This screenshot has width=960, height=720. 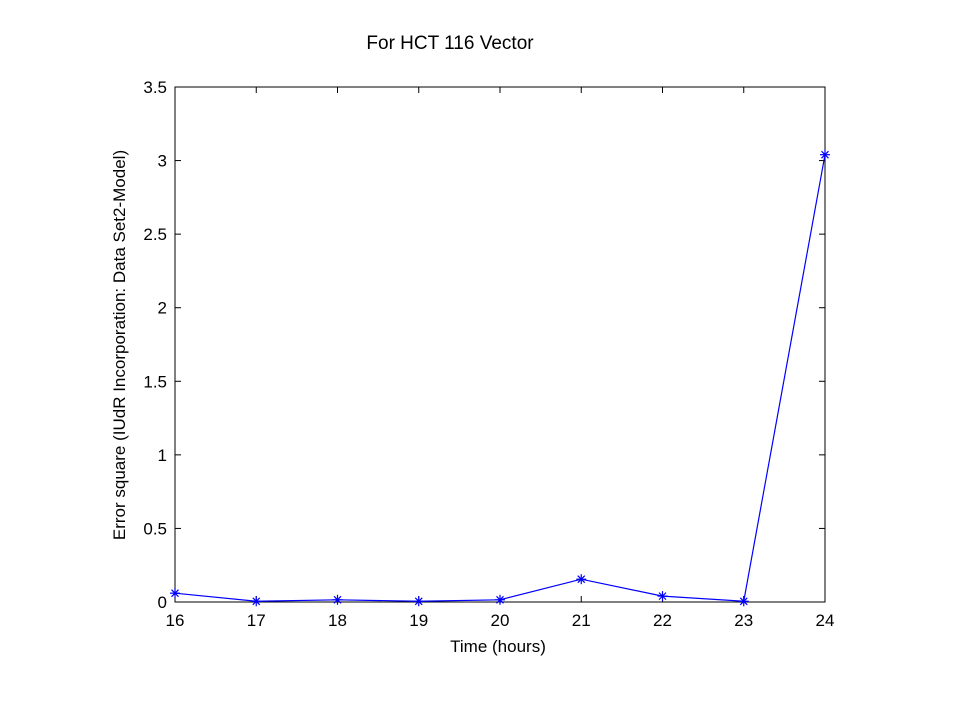 I want to click on y-tick-label: 0.5, so click(x=155, y=528).